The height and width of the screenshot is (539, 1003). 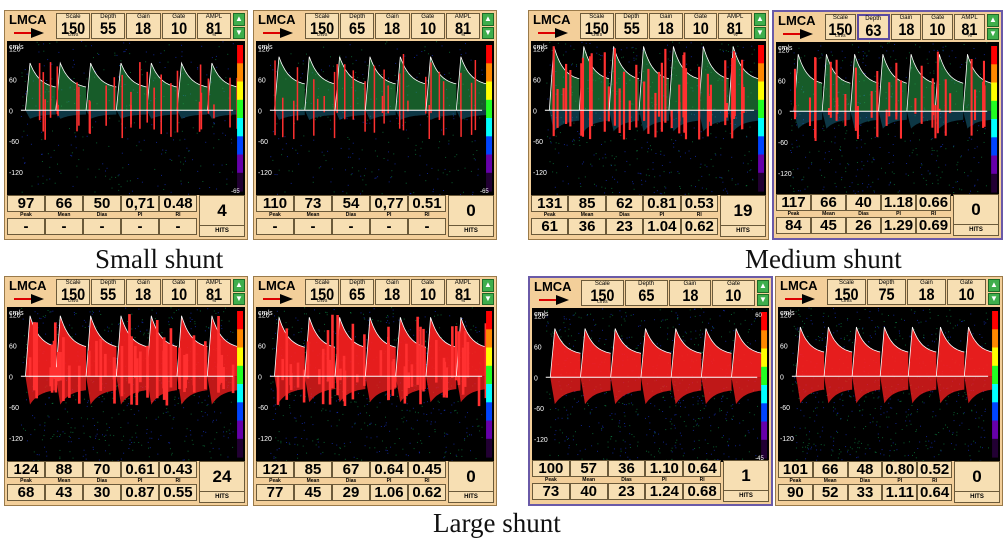 What do you see at coordinates (471, 210) in the screenshot?
I see `hits-count: 0` at bounding box center [471, 210].